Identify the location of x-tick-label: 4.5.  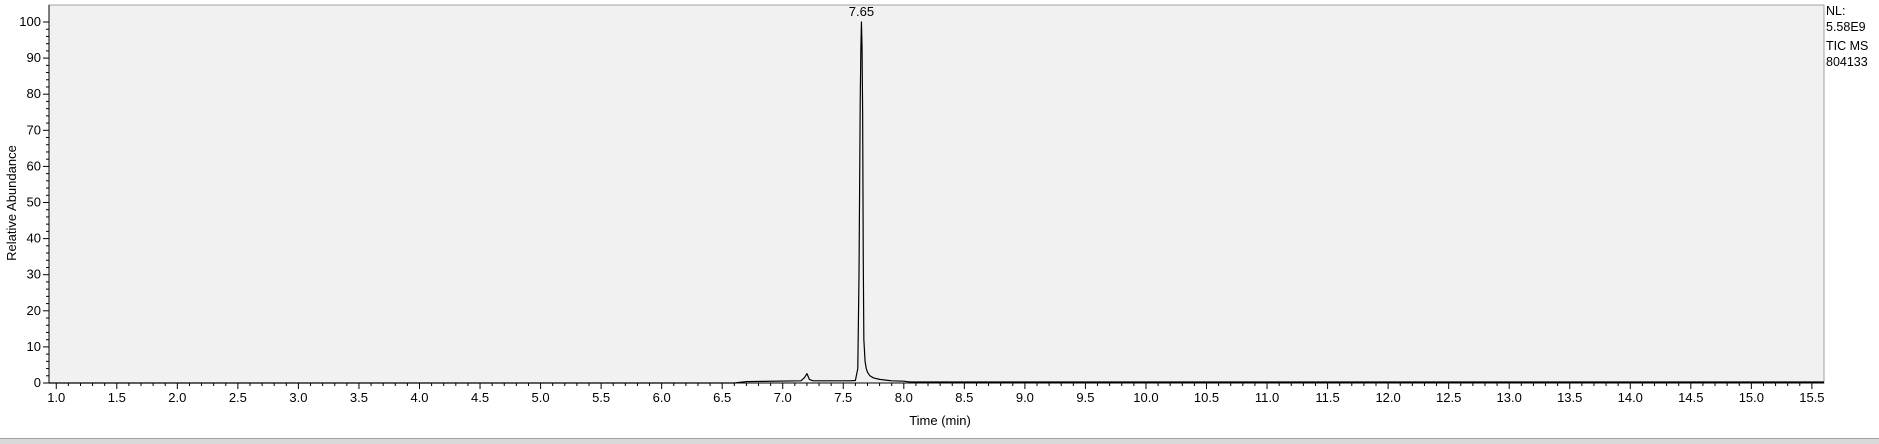
(480, 397).